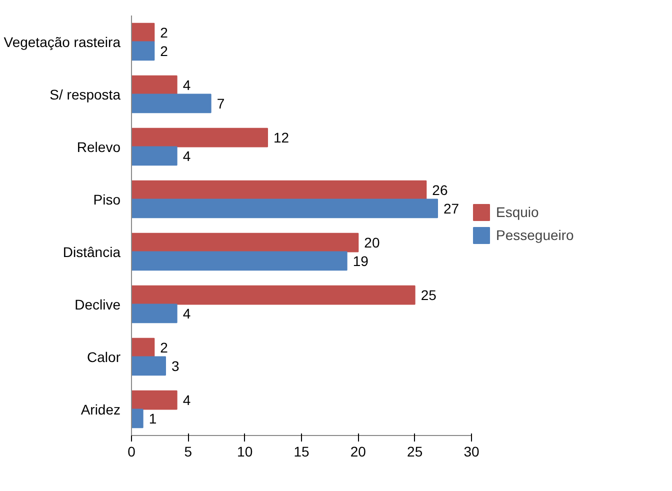  I want to click on y-tick-label: Distância, so click(91, 252).